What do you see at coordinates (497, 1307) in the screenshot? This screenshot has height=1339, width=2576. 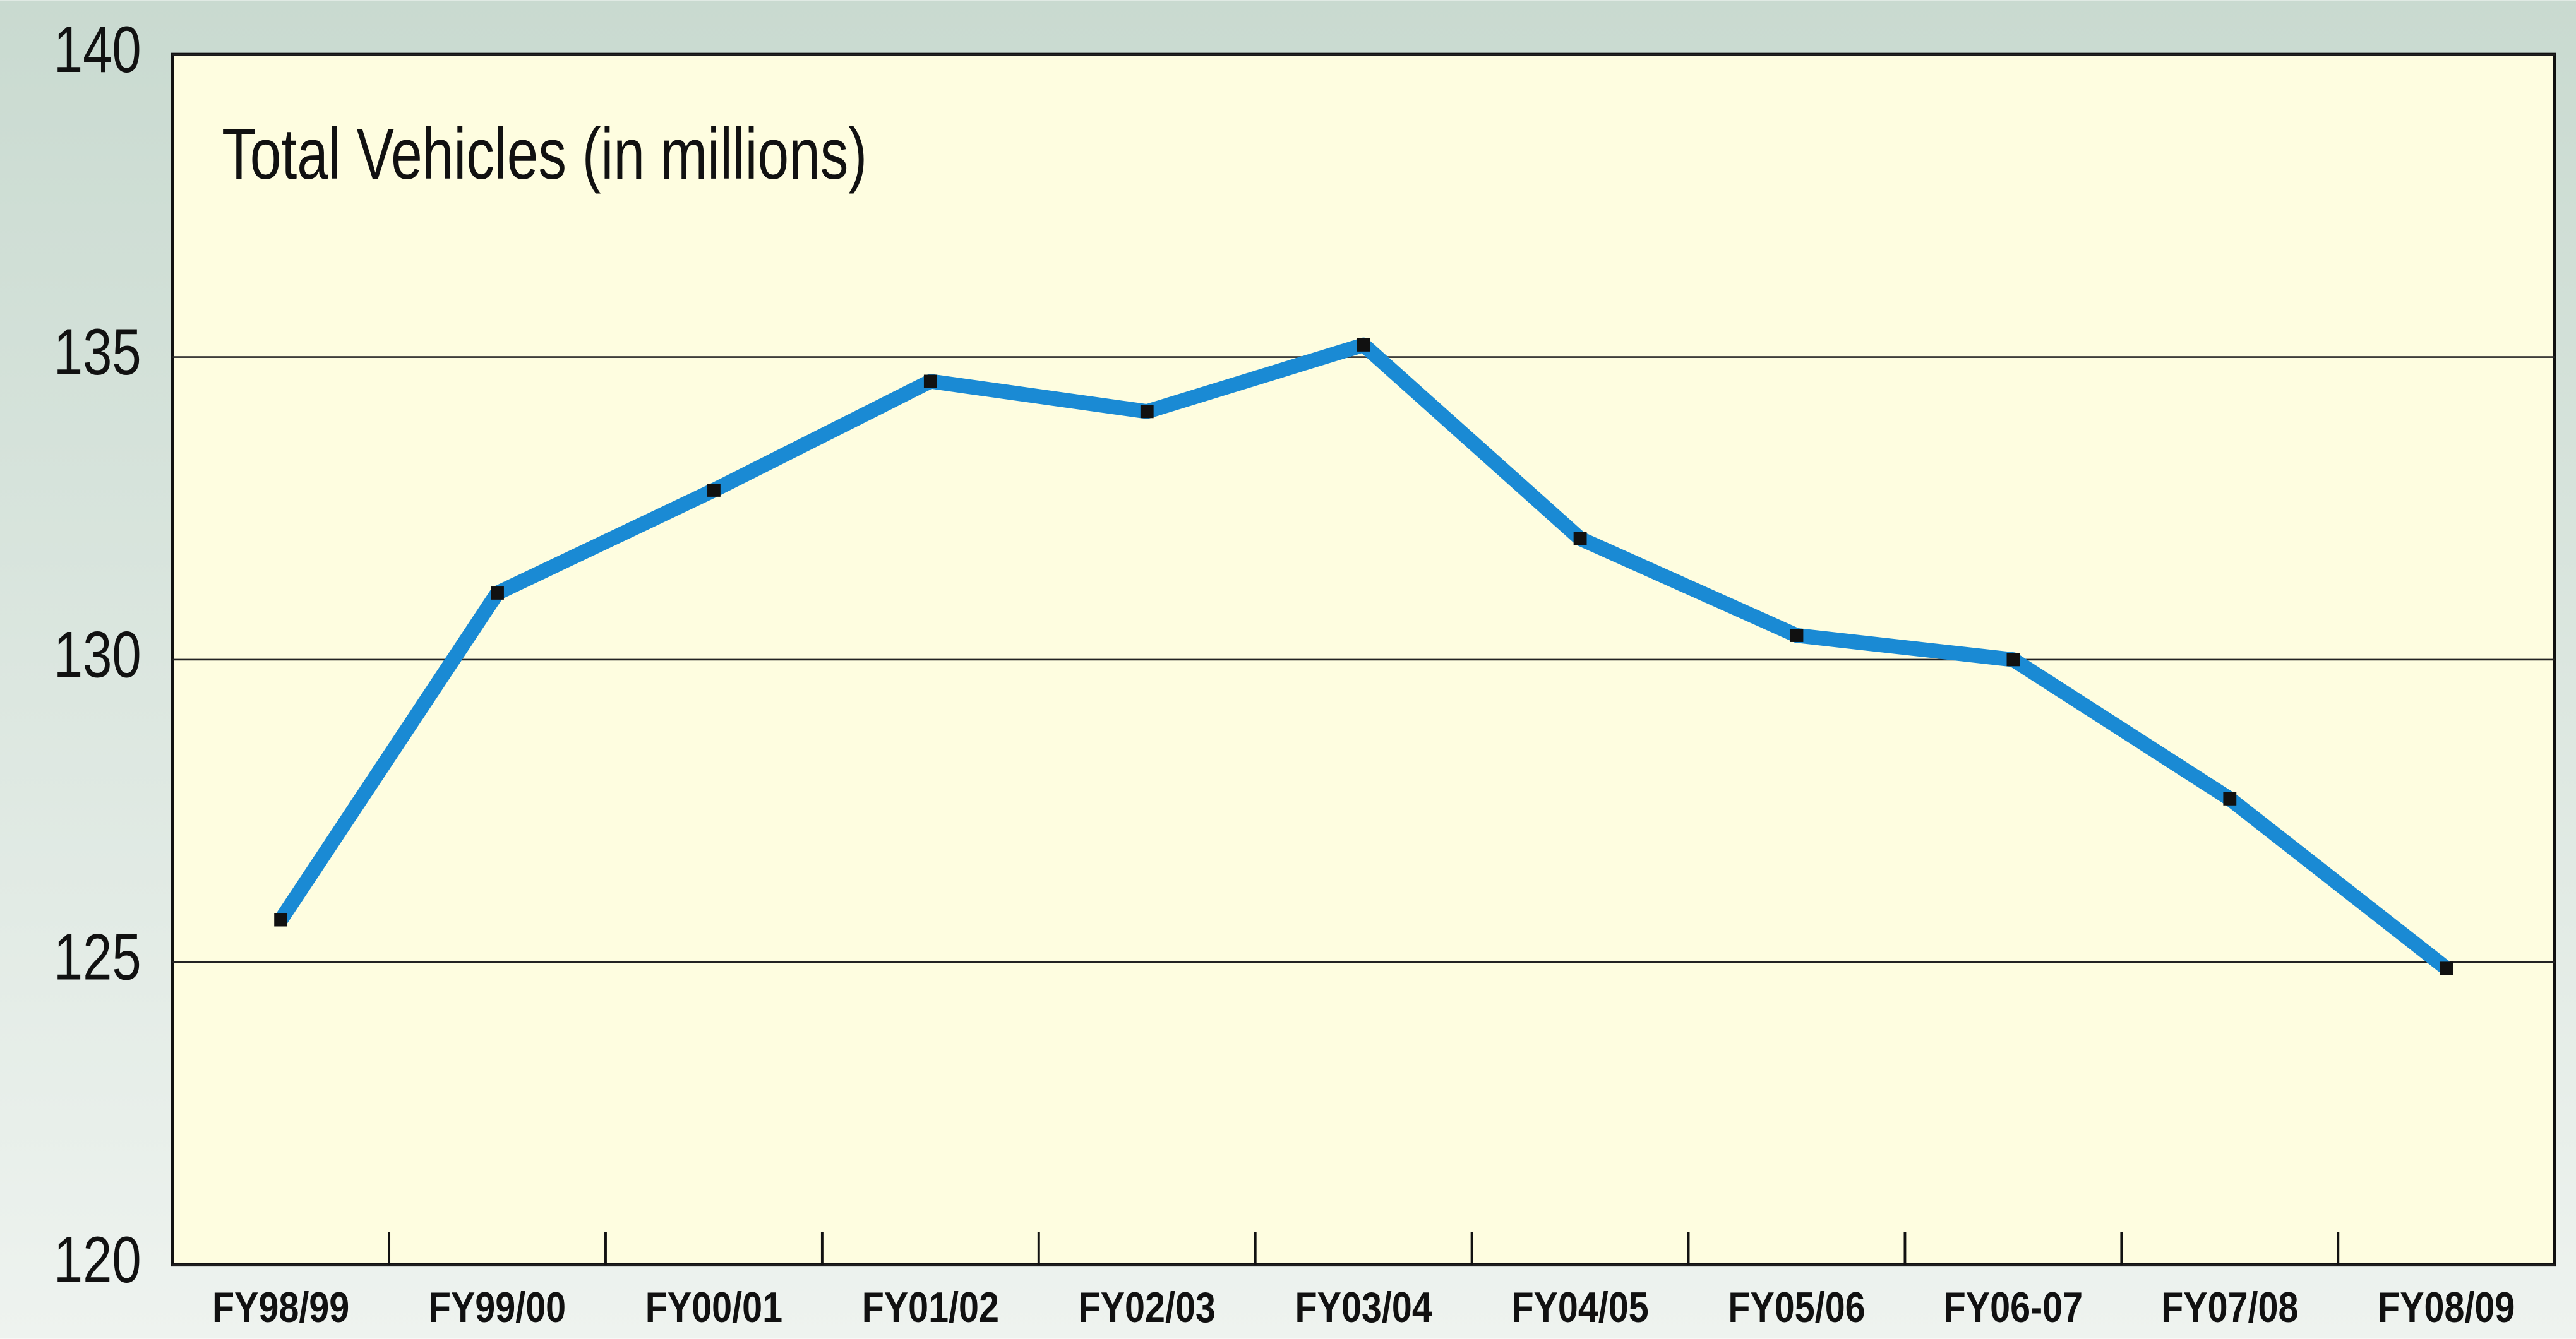 I see `x-tick-label: FY99/00` at bounding box center [497, 1307].